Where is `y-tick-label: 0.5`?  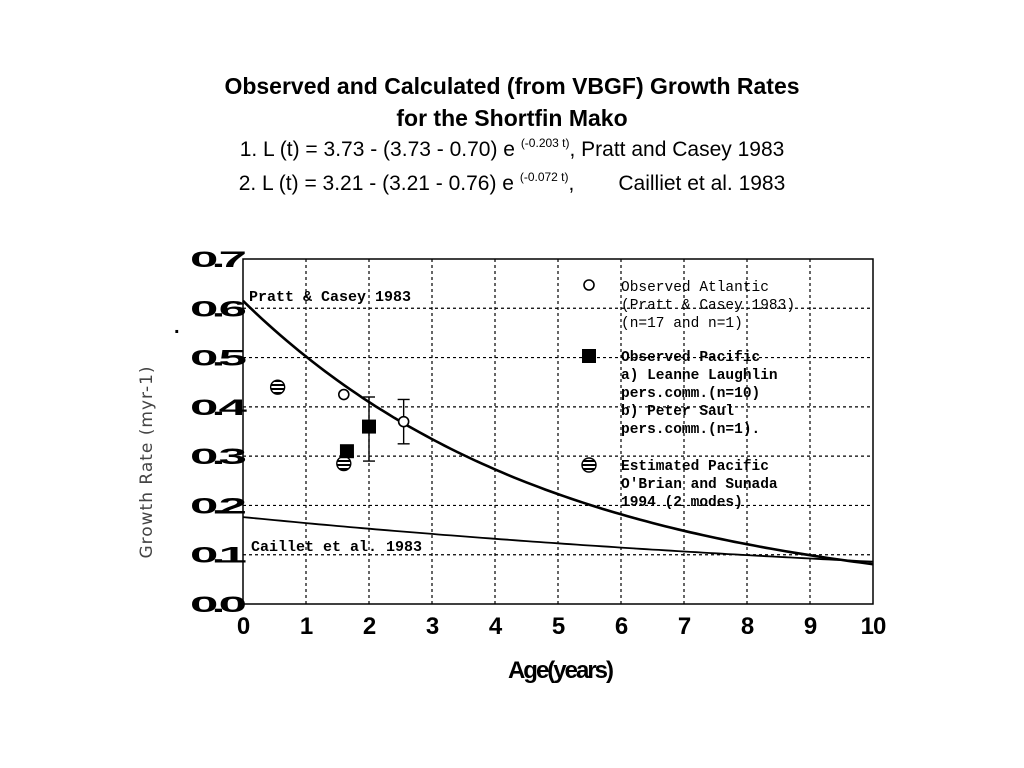
y-tick-label: 0.5 is located at coordinates (218, 358).